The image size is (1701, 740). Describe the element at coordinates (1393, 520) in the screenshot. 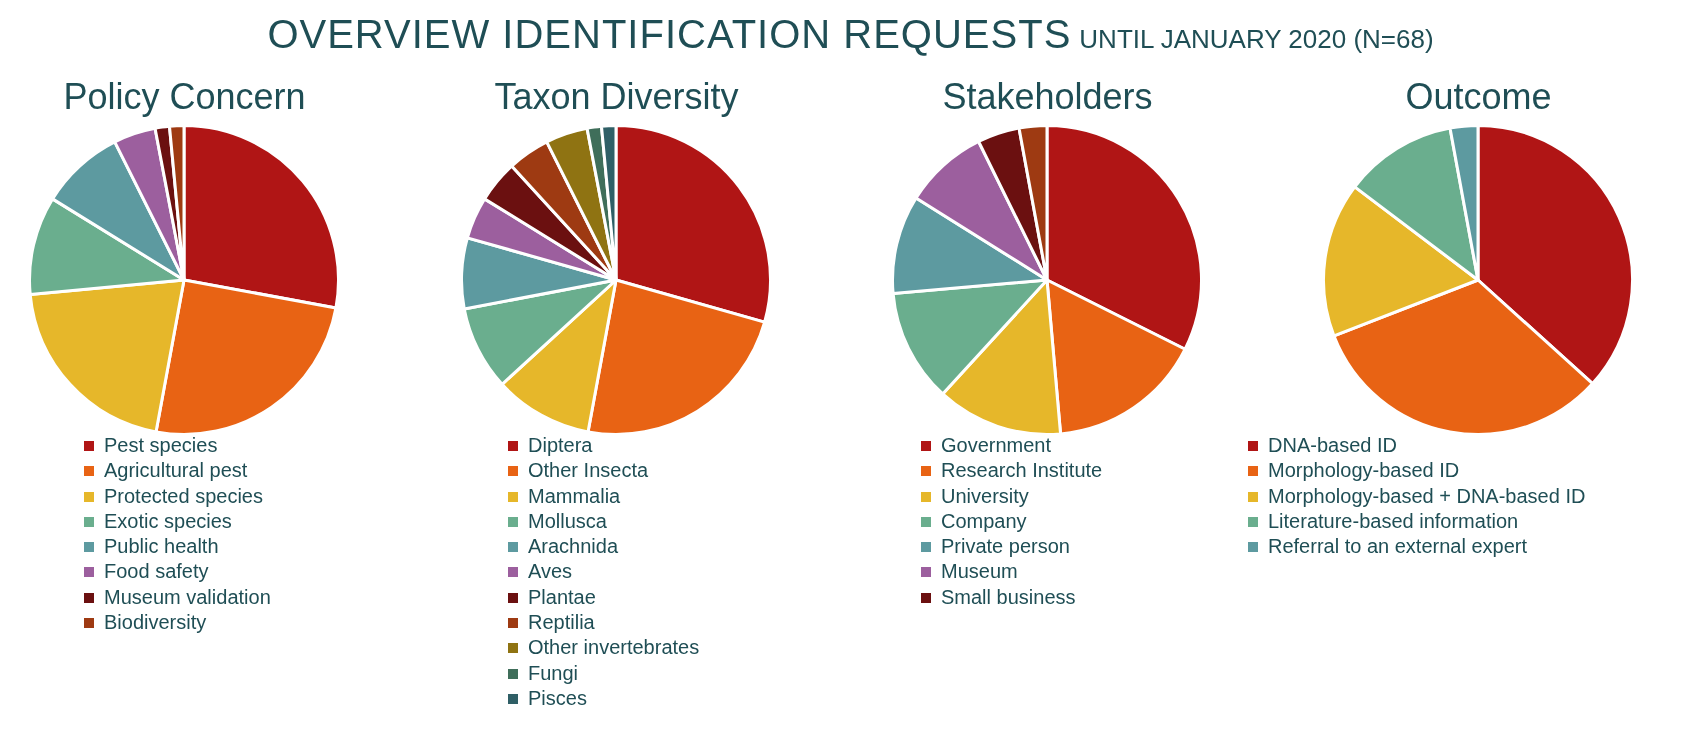

I see `legend-label: Literature-based information` at that location.